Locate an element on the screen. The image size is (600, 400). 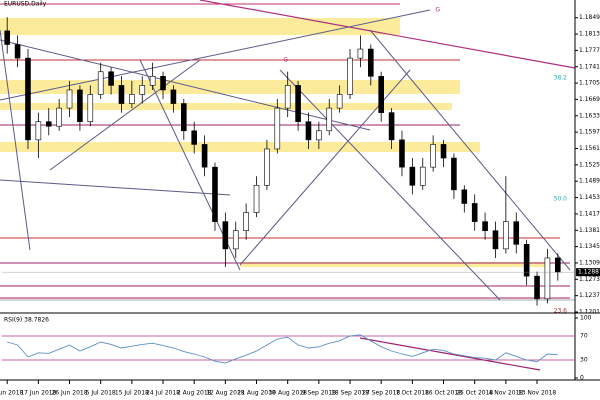
y-tick-label: 1.14170 is located at coordinates (589, 213).